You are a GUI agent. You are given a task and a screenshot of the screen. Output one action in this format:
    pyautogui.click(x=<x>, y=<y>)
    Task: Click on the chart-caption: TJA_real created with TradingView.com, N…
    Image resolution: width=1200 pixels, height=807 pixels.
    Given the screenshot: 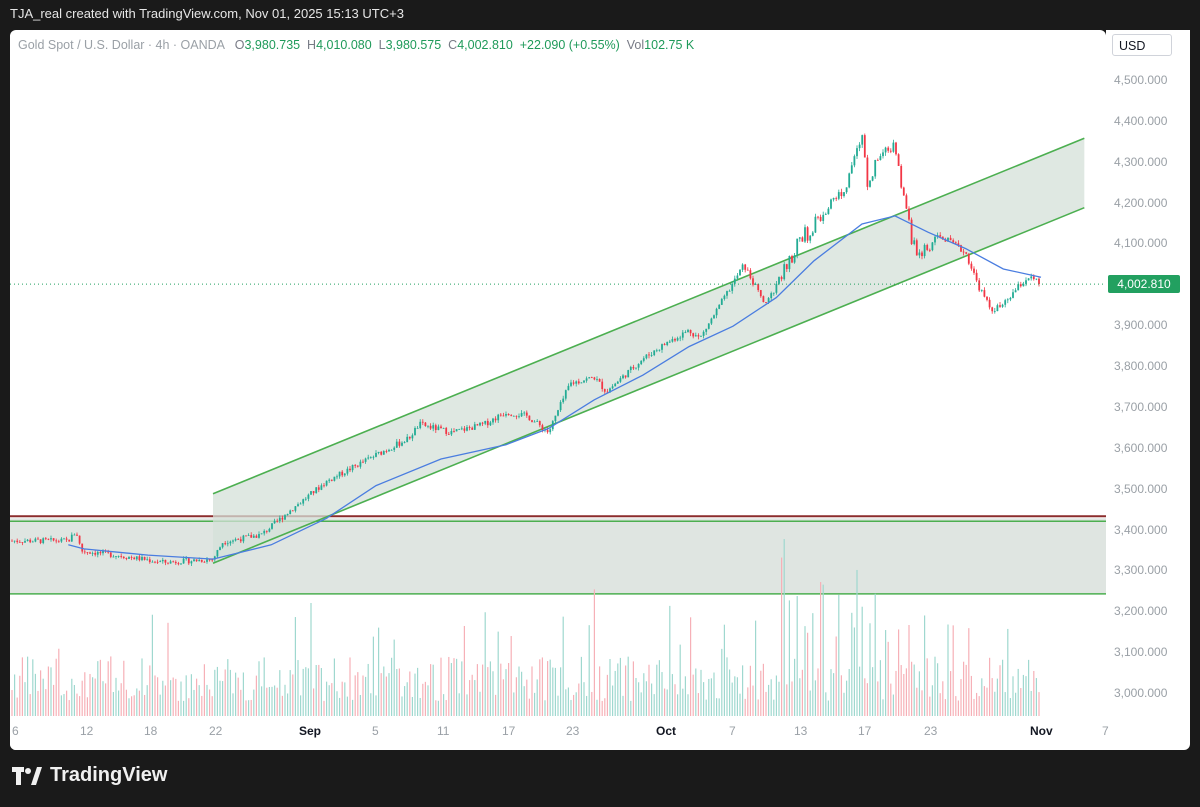 What is the action you would take?
    pyautogui.click(x=207, y=13)
    